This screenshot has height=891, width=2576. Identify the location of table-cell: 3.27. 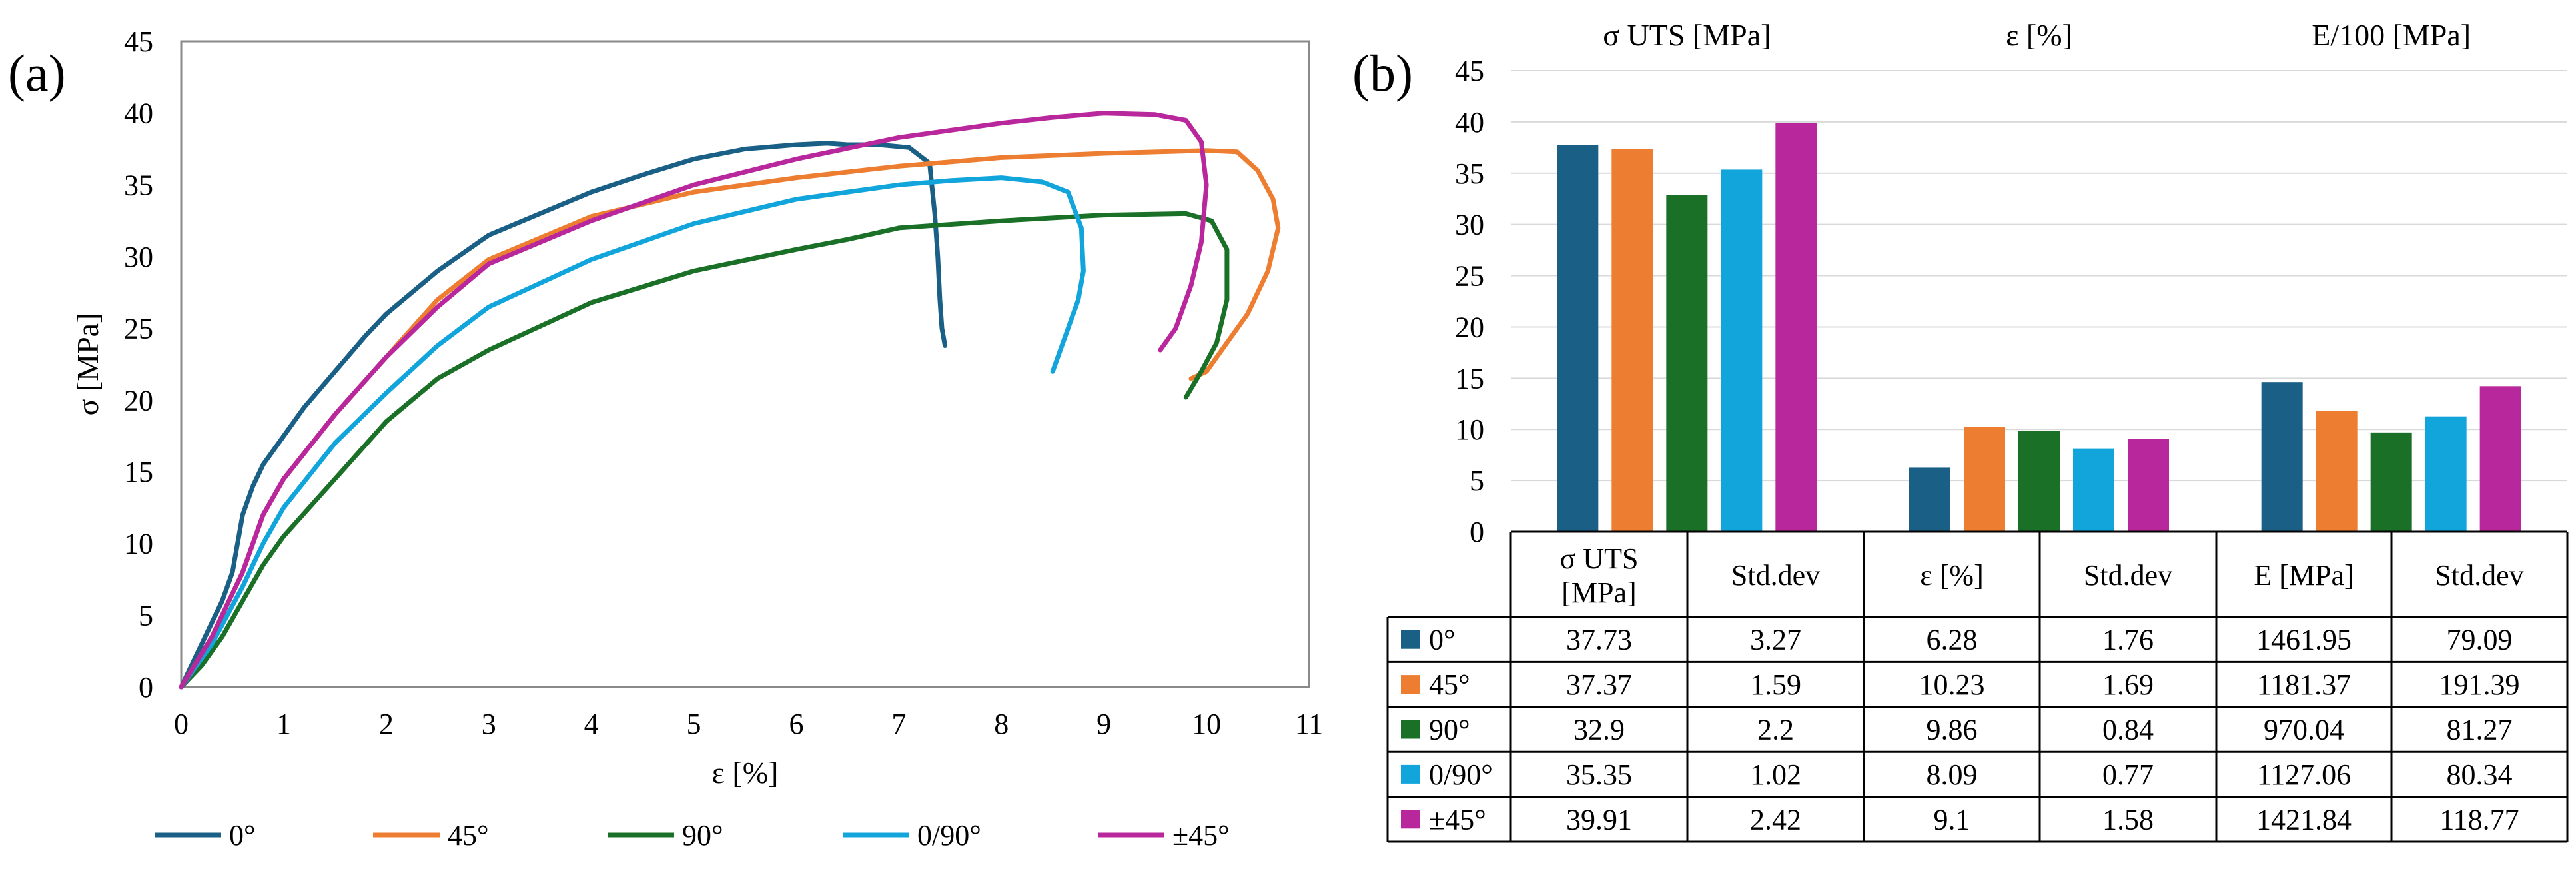
(1776, 640).